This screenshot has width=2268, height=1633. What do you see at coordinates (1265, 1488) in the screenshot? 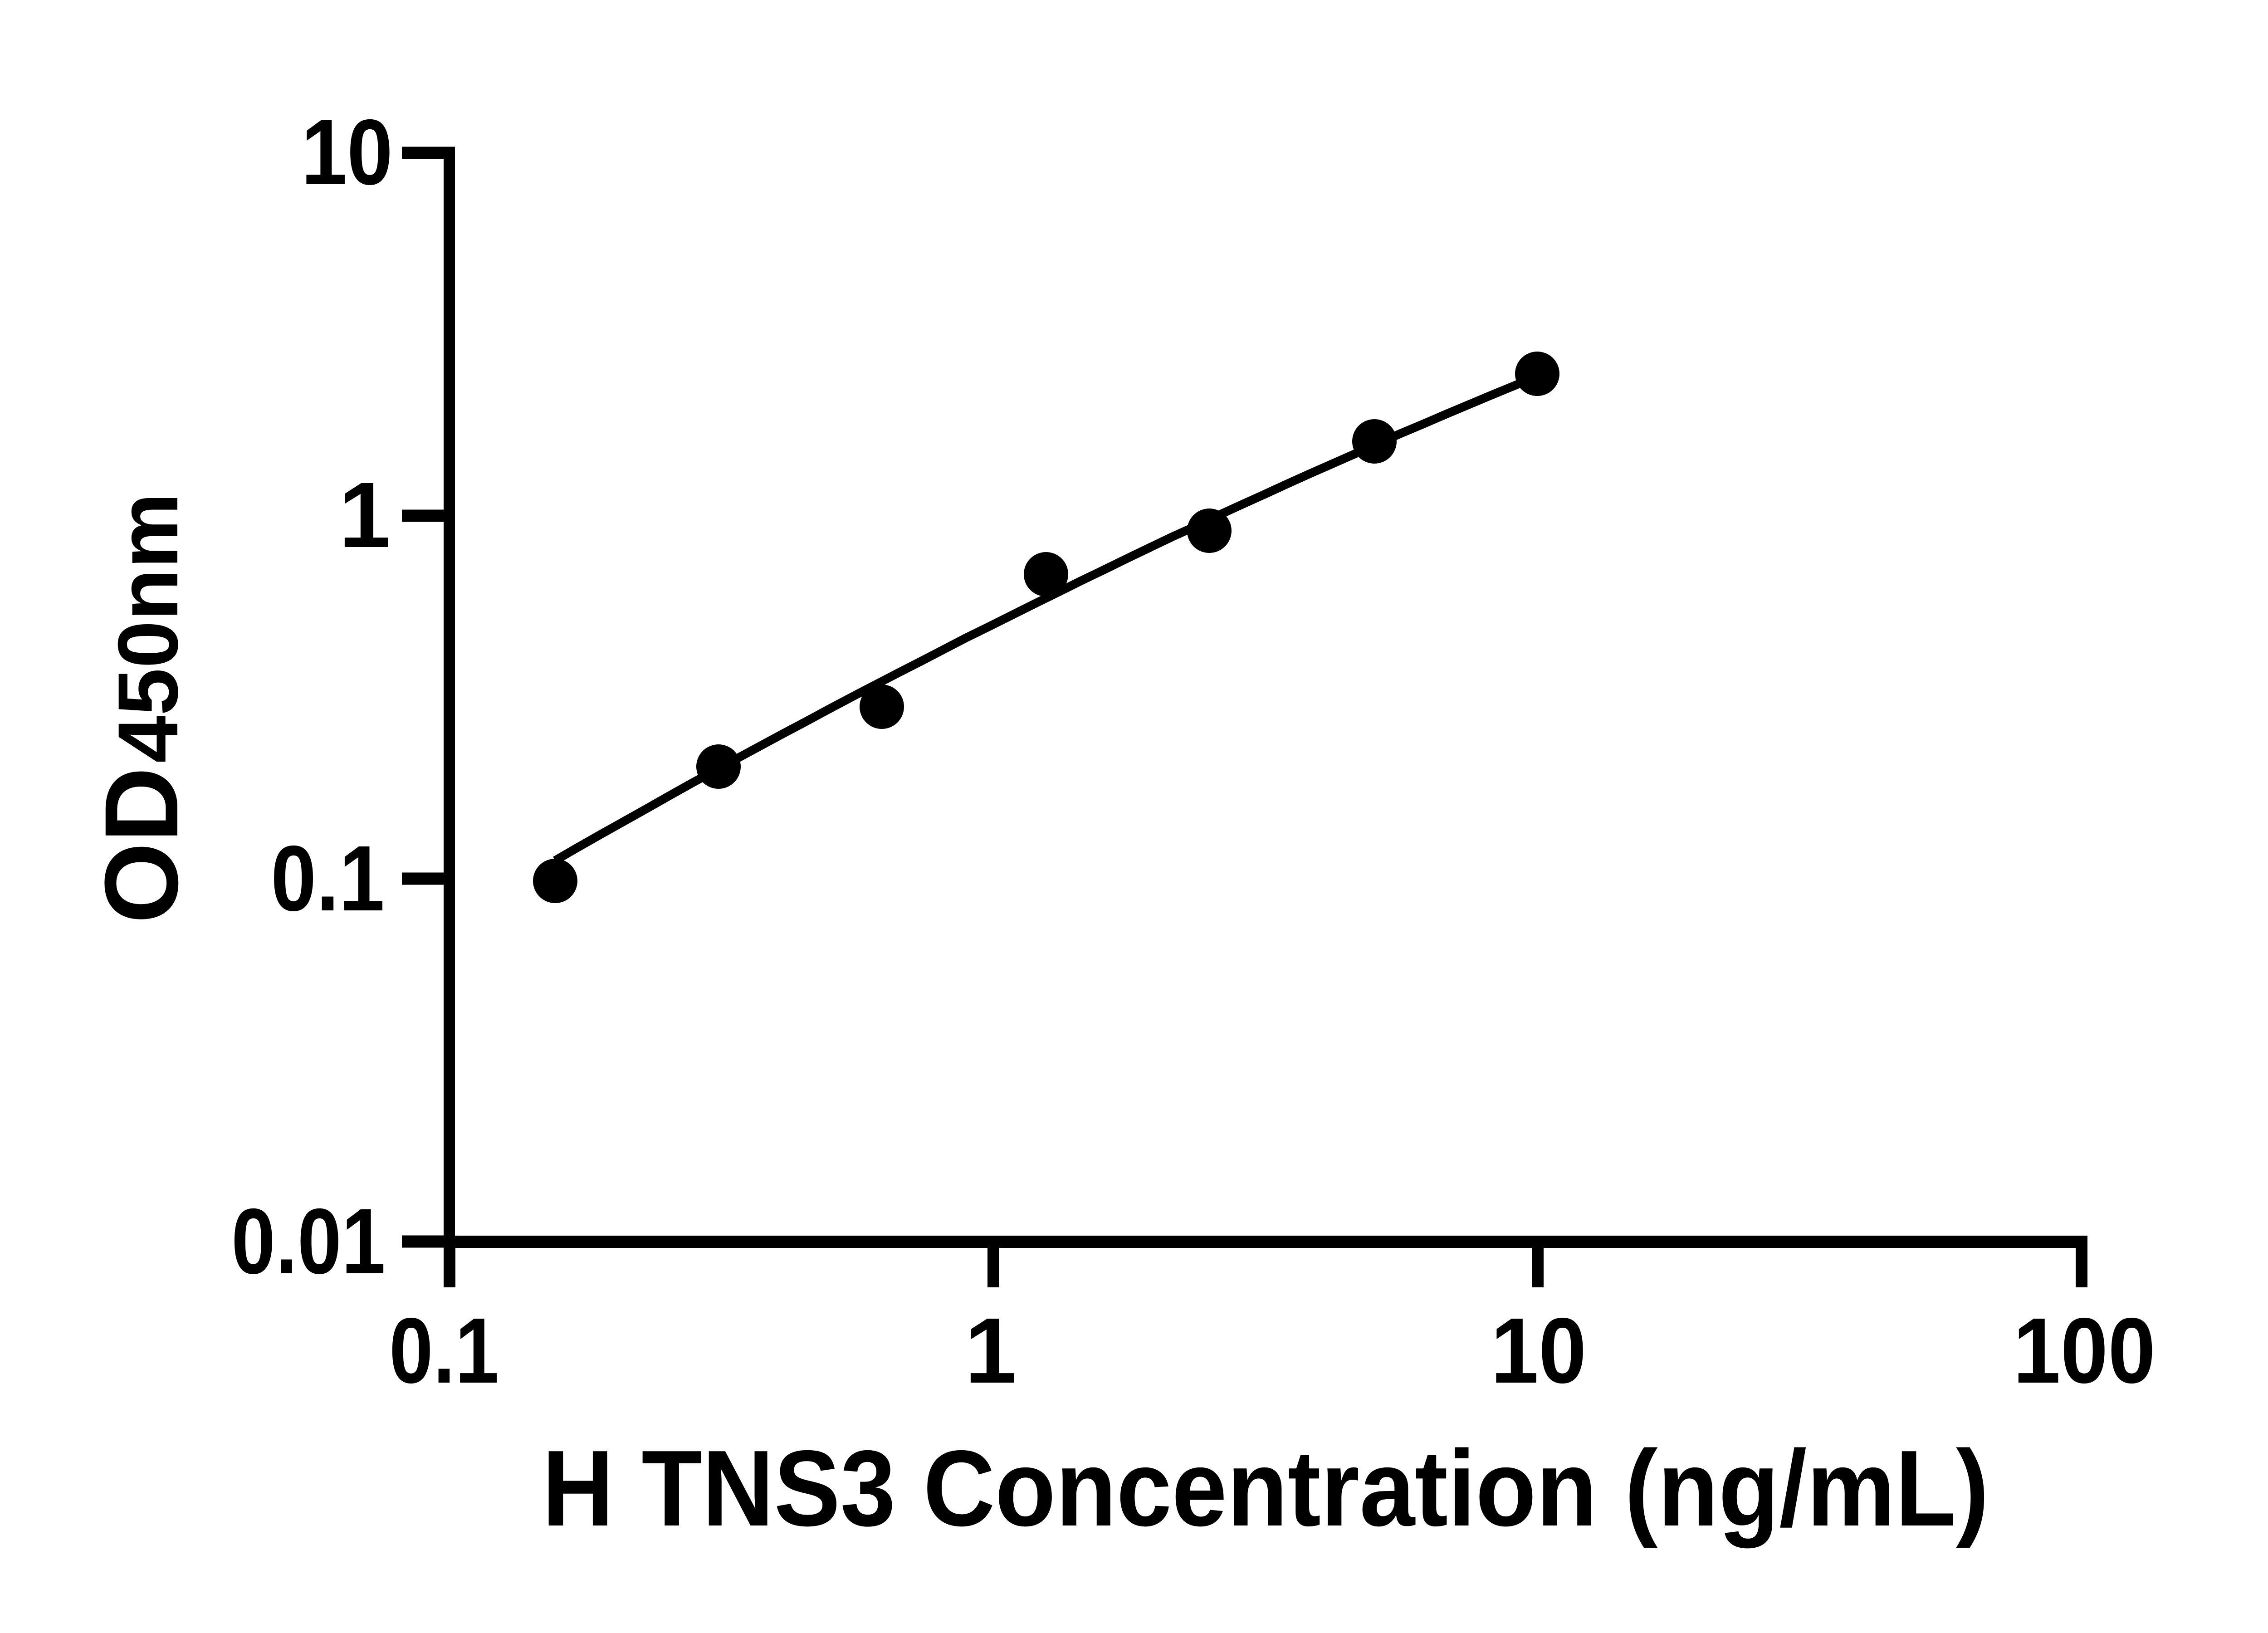
I see `svg-text: H TNS3 Concentration (ng/mL)` at bounding box center [1265, 1488].